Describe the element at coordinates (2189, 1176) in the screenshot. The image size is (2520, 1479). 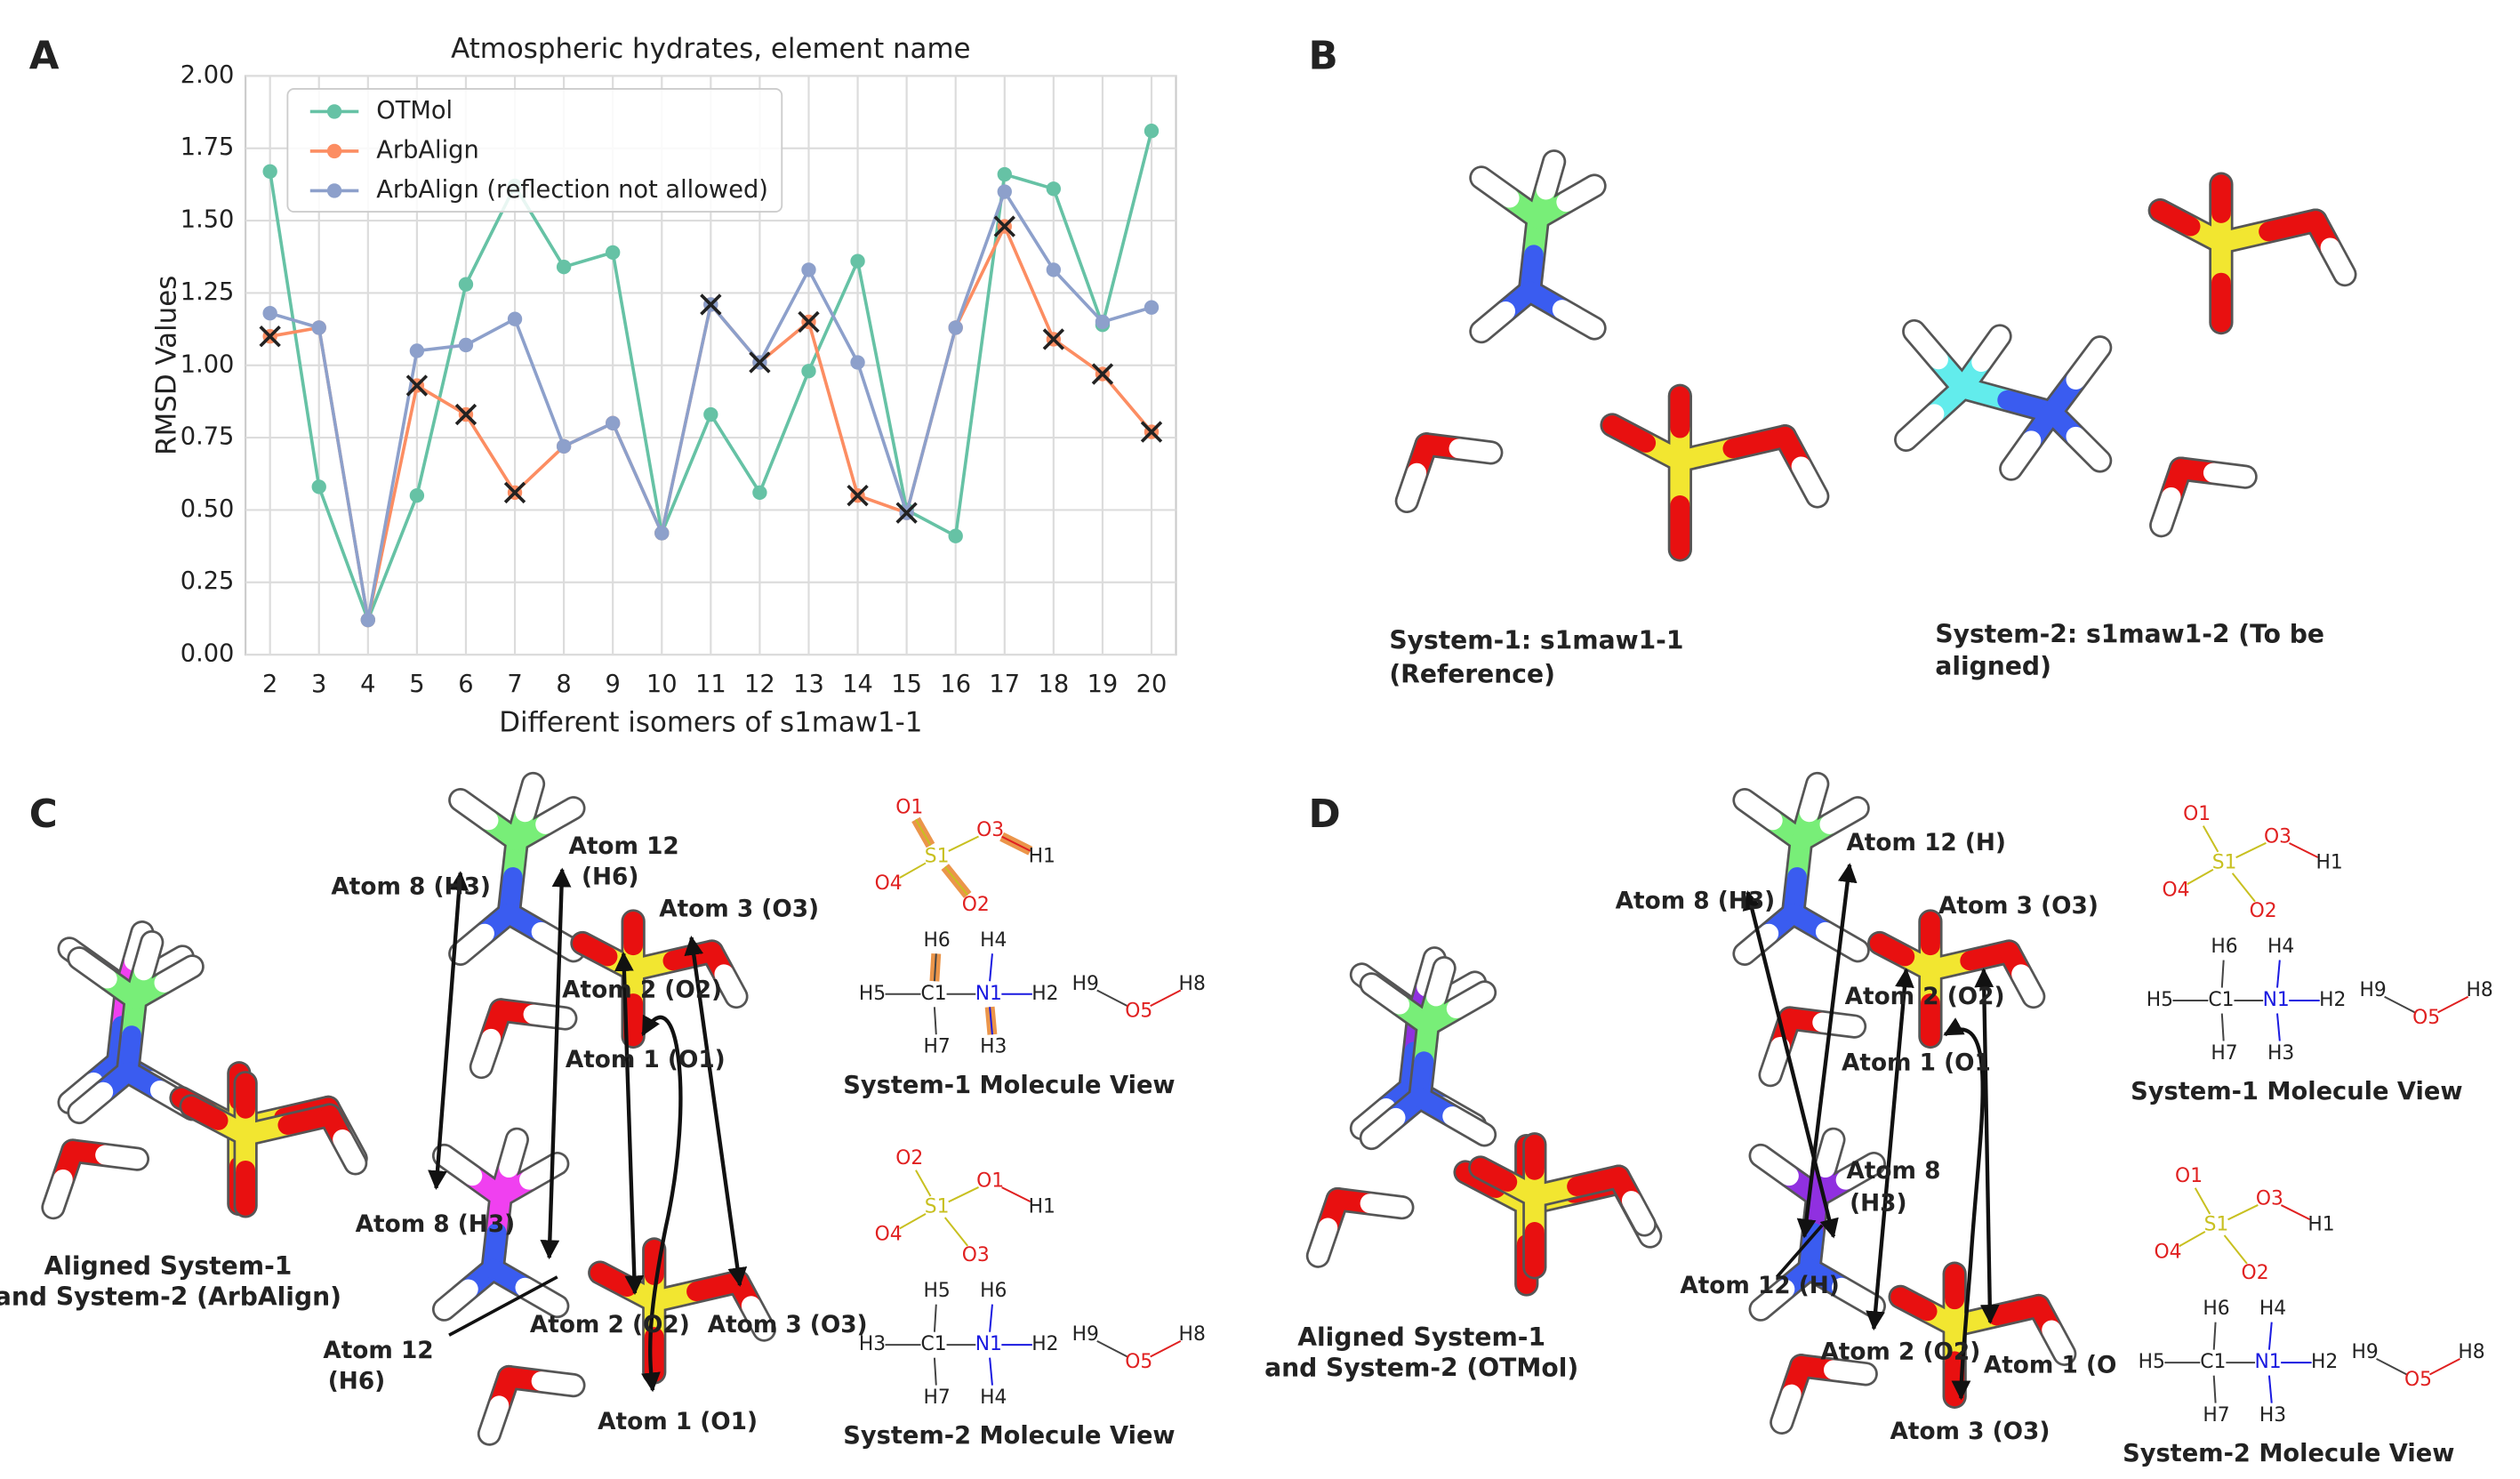
I see `atom-2d: O1` at that location.